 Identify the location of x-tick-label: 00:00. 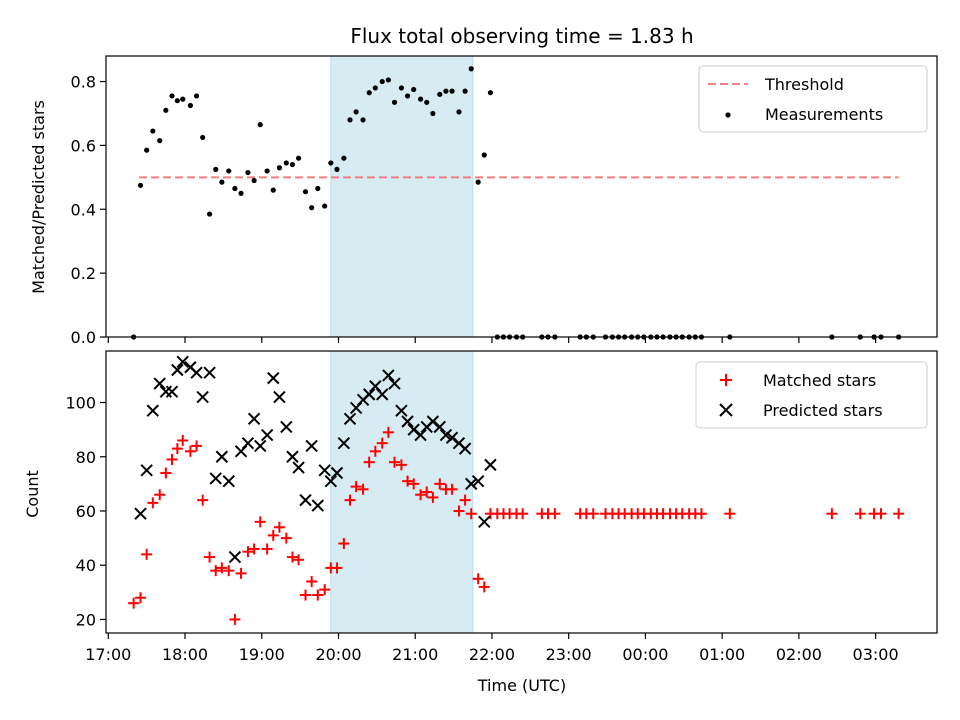
(645, 654).